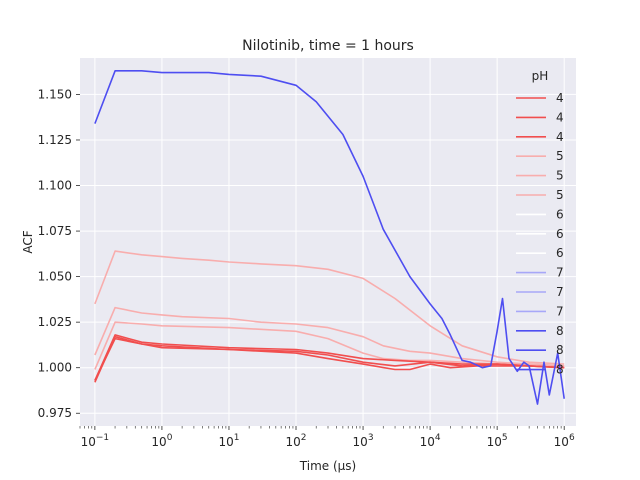  I want to click on y-tick-label: 1.125, so click(55, 140).